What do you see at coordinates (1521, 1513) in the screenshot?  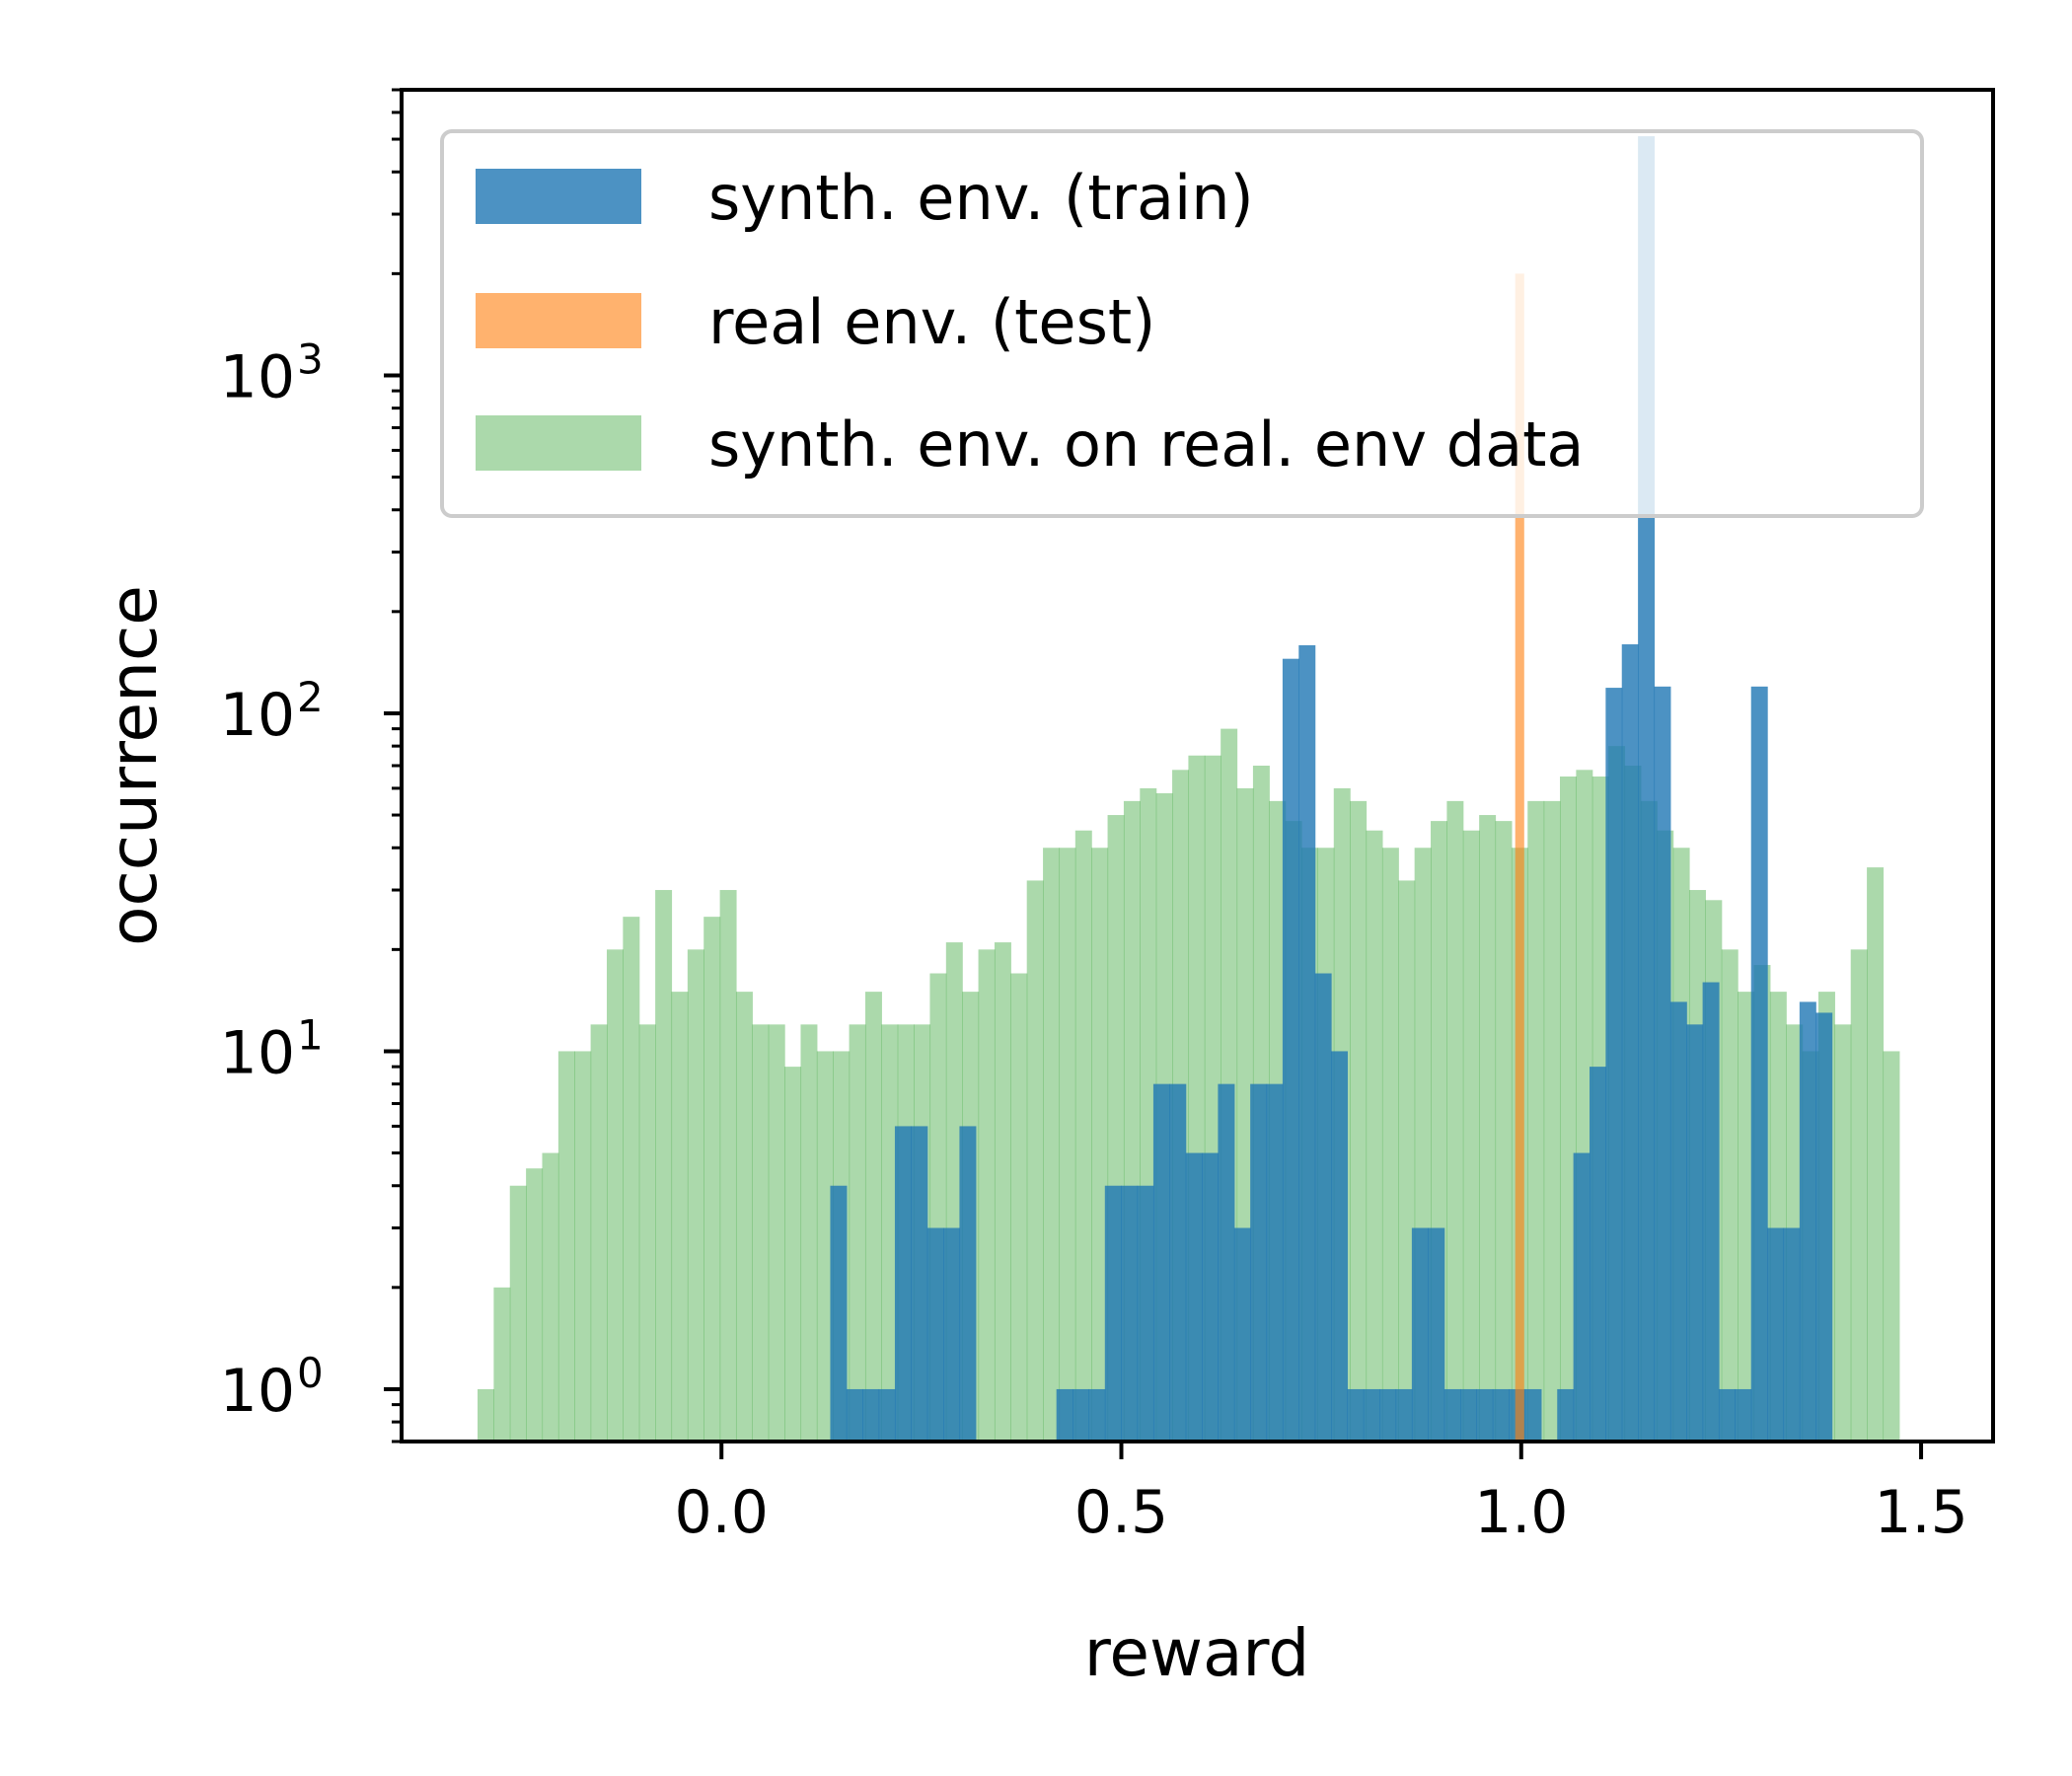 I see `x-tick-label-2: 1.0` at bounding box center [1521, 1513].